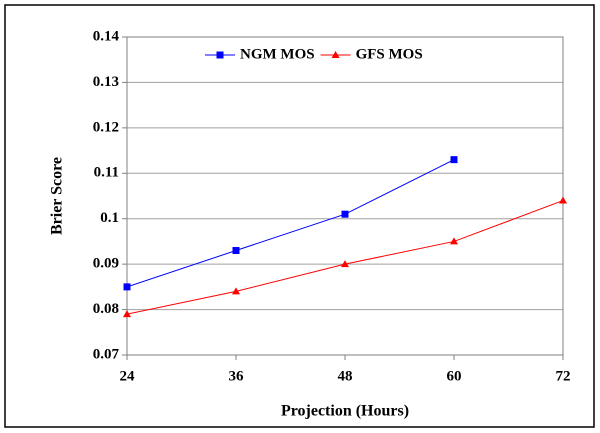  What do you see at coordinates (237, 376) in the screenshot?
I see `x-tick-label: 36` at bounding box center [237, 376].